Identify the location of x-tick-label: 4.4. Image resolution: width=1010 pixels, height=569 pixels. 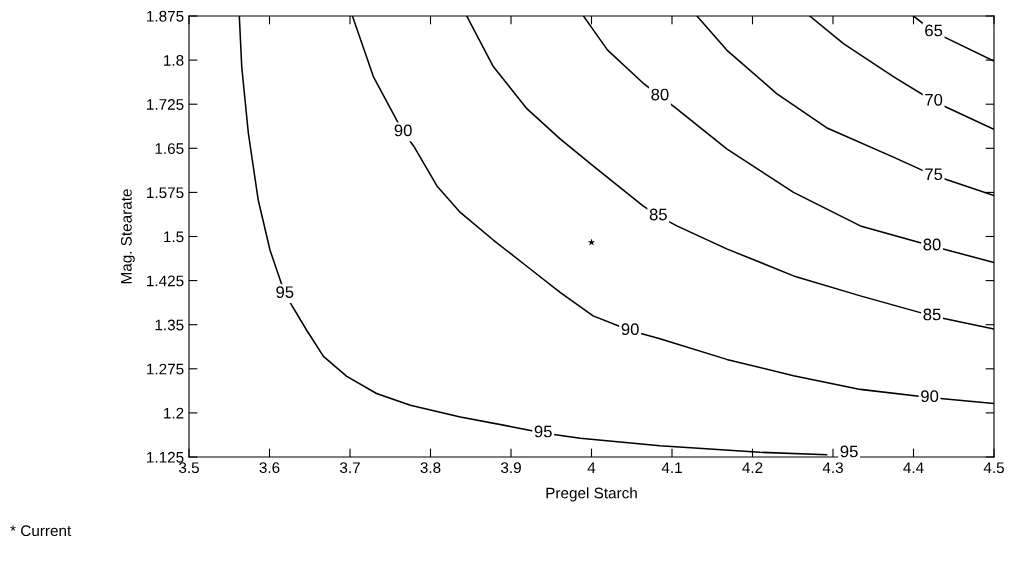
(913, 467).